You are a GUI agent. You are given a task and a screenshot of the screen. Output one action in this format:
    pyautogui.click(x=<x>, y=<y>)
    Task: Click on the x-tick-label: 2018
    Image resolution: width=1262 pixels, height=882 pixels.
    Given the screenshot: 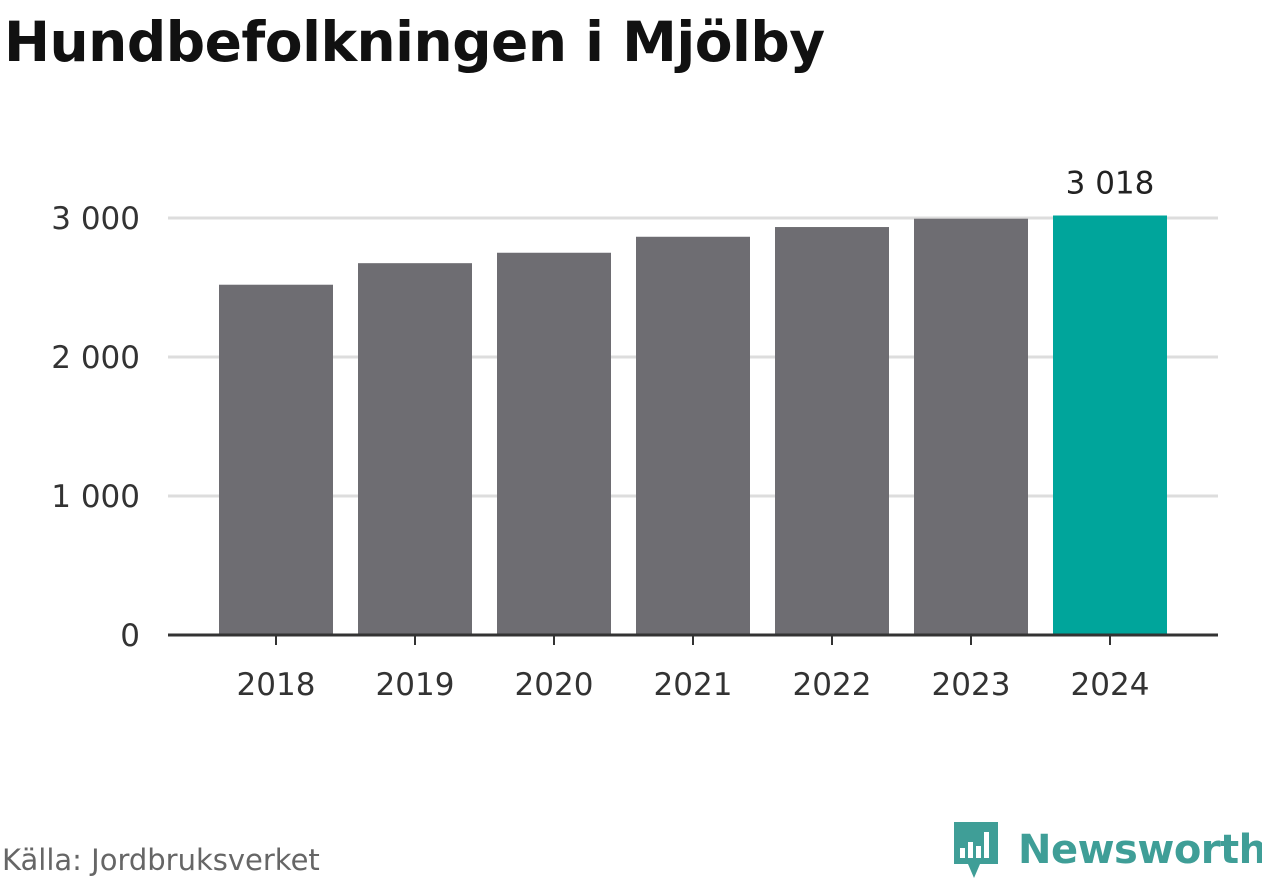 What is the action you would take?
    pyautogui.click(x=276, y=685)
    